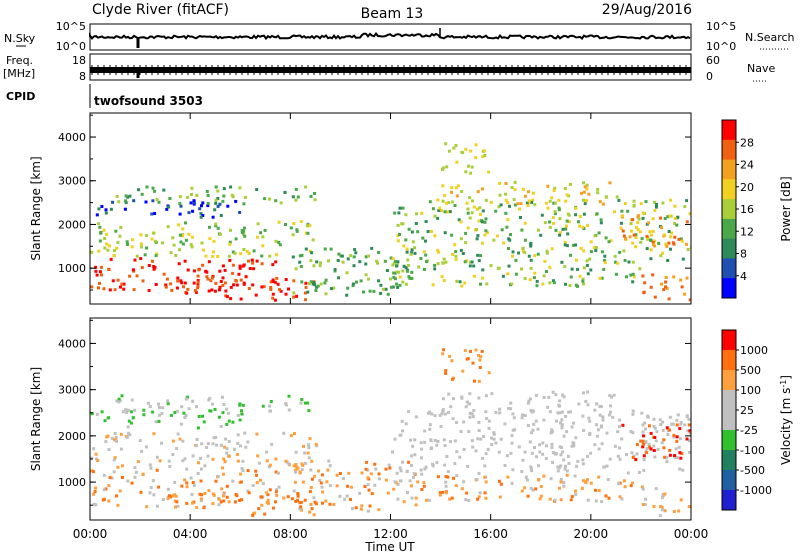 The height and width of the screenshot is (554, 800). Describe the element at coordinates (72, 224) in the screenshot. I see `y-tick-label: 2000` at that location.